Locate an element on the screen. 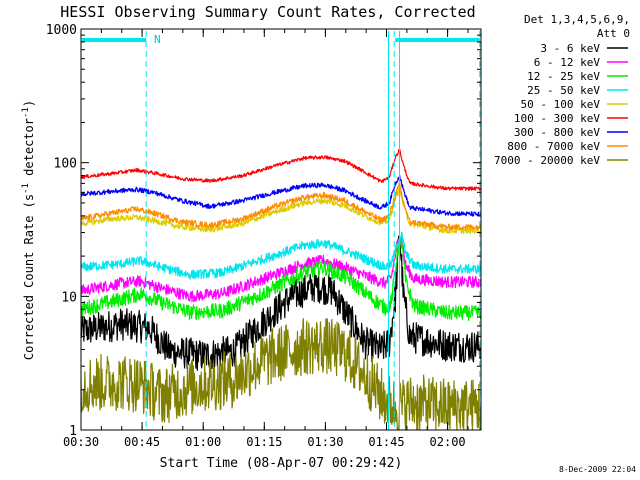 The height and width of the screenshot is (480, 640). legend-label-8: 7000 - 20000 keV is located at coordinates (547, 160).